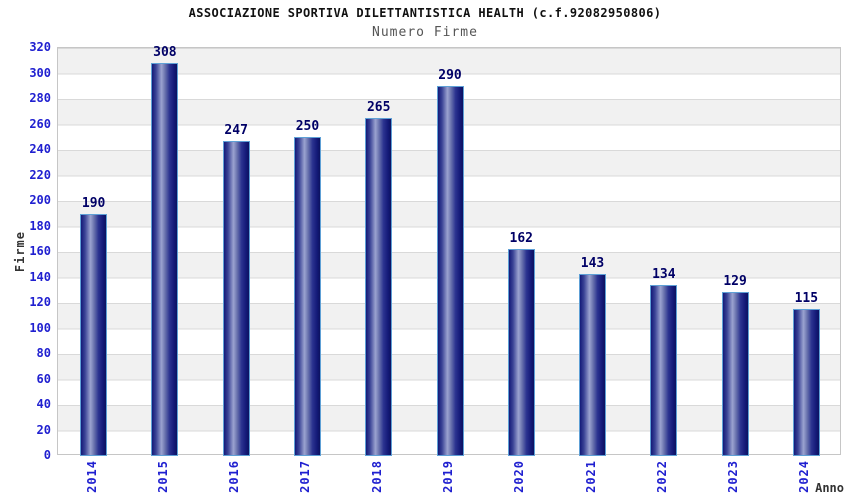 The image size is (850, 500). Describe the element at coordinates (40, 251) in the screenshot. I see `y-tick-label: 160` at that location.